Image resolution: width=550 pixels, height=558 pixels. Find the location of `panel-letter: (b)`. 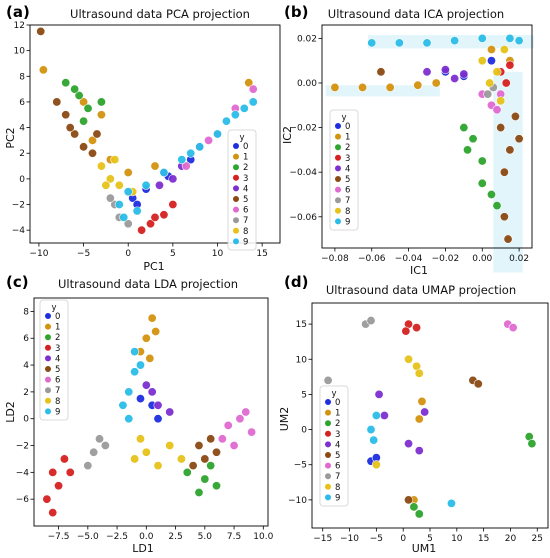

panel-letter: (b) is located at coordinates (296, 12).